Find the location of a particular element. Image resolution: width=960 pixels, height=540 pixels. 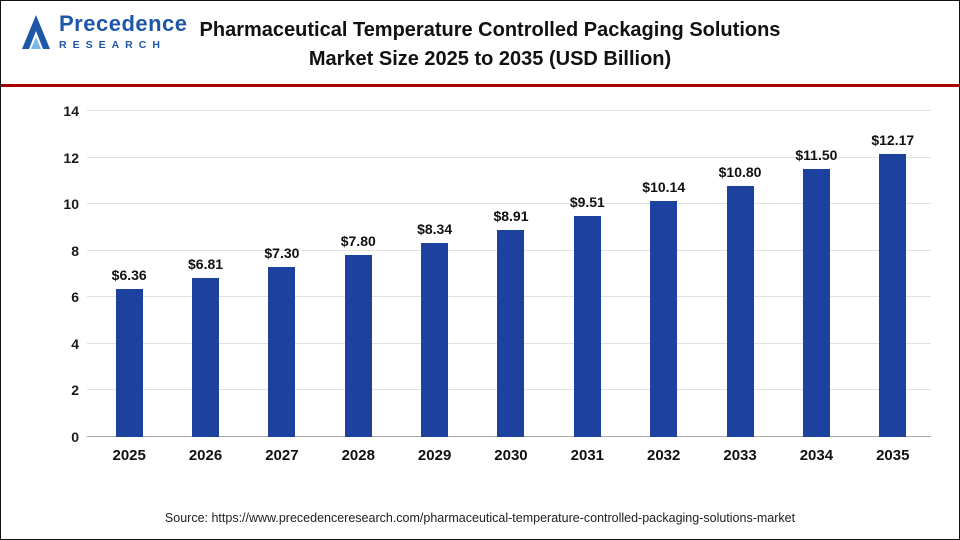

bar-value-label-2031: $9.51 is located at coordinates (587, 201).